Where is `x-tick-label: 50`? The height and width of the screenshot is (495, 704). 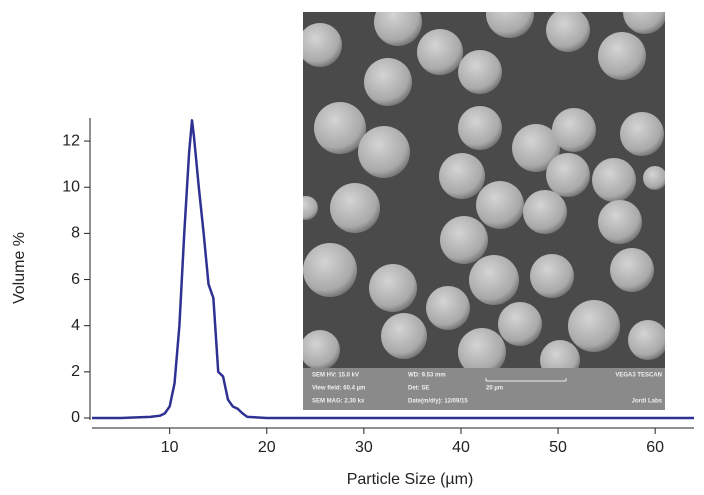
x-tick-label: 50 is located at coordinates (558, 447).